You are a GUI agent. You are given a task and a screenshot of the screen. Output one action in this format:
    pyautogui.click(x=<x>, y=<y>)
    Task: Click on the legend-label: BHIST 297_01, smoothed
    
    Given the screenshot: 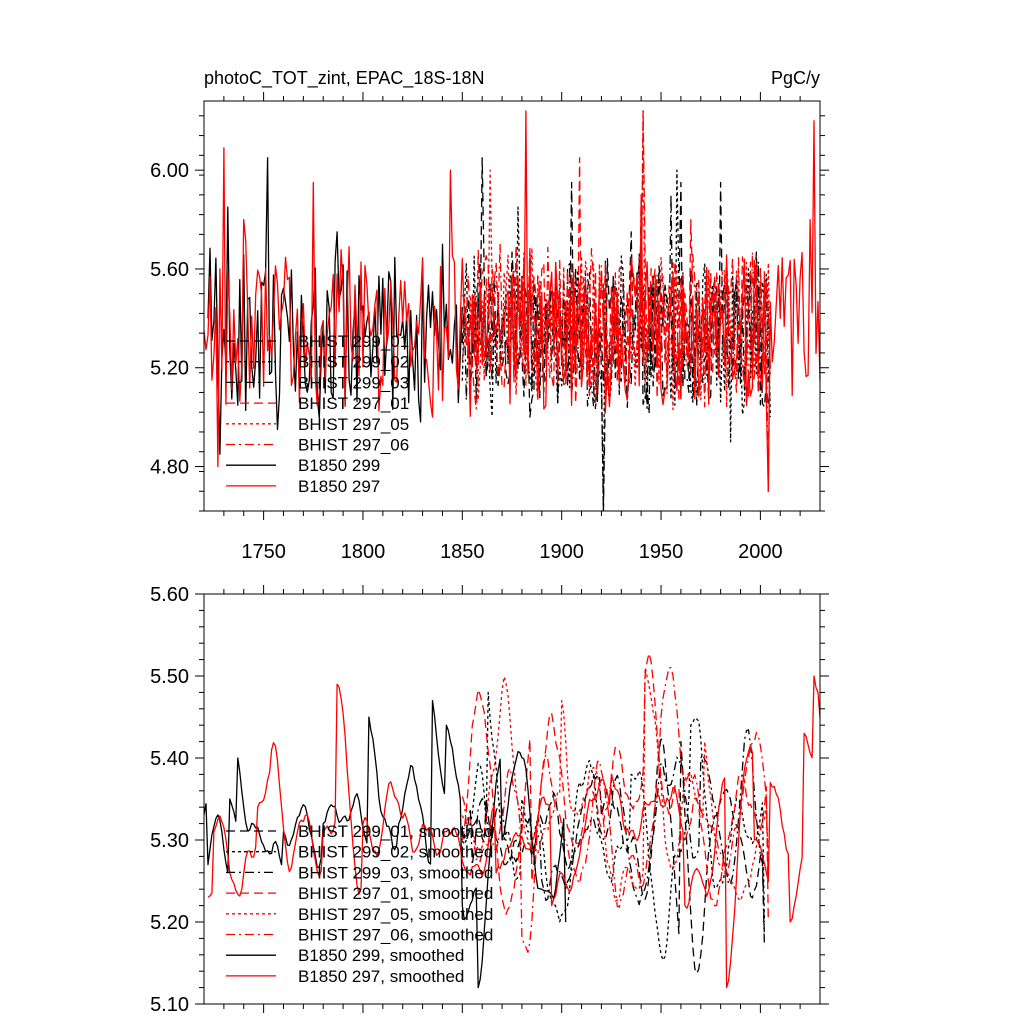 What is the action you would take?
    pyautogui.click(x=395, y=893)
    